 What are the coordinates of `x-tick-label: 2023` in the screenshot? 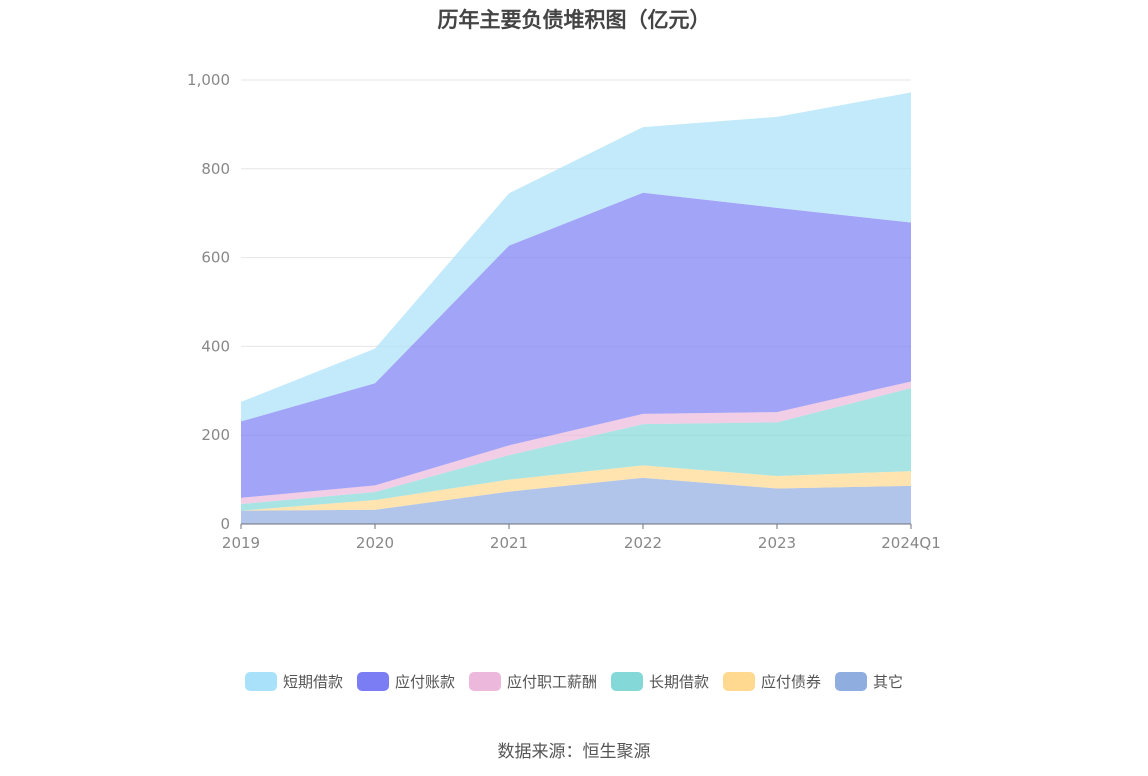 It's located at (777, 543).